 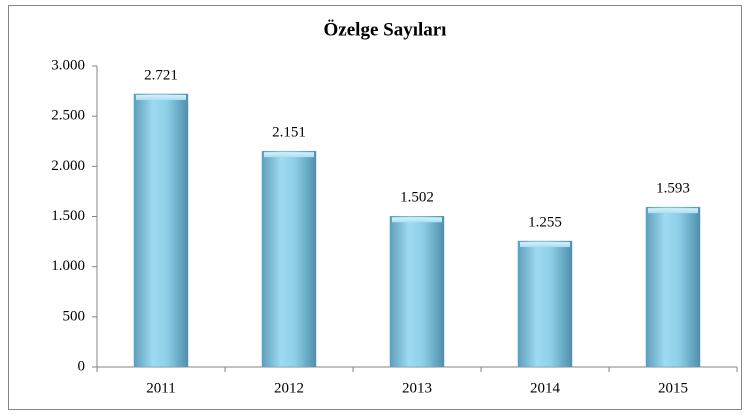 What do you see at coordinates (289, 388) in the screenshot?
I see `x-tick-label: 2012` at bounding box center [289, 388].